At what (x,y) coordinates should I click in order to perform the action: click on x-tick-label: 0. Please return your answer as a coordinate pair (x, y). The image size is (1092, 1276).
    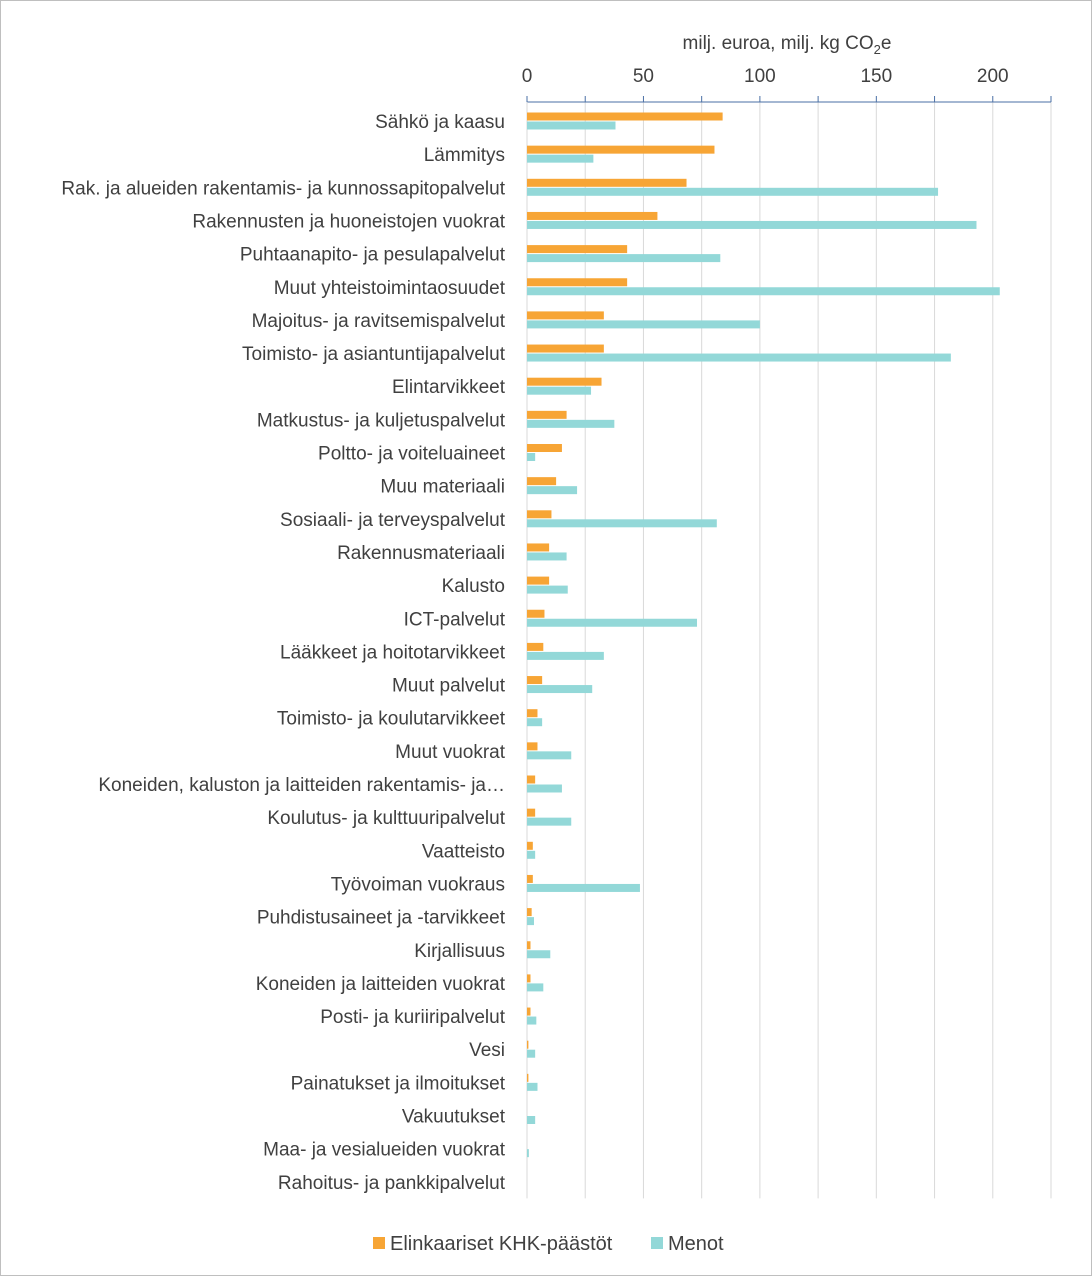
    Looking at the image, I should click on (527, 76).